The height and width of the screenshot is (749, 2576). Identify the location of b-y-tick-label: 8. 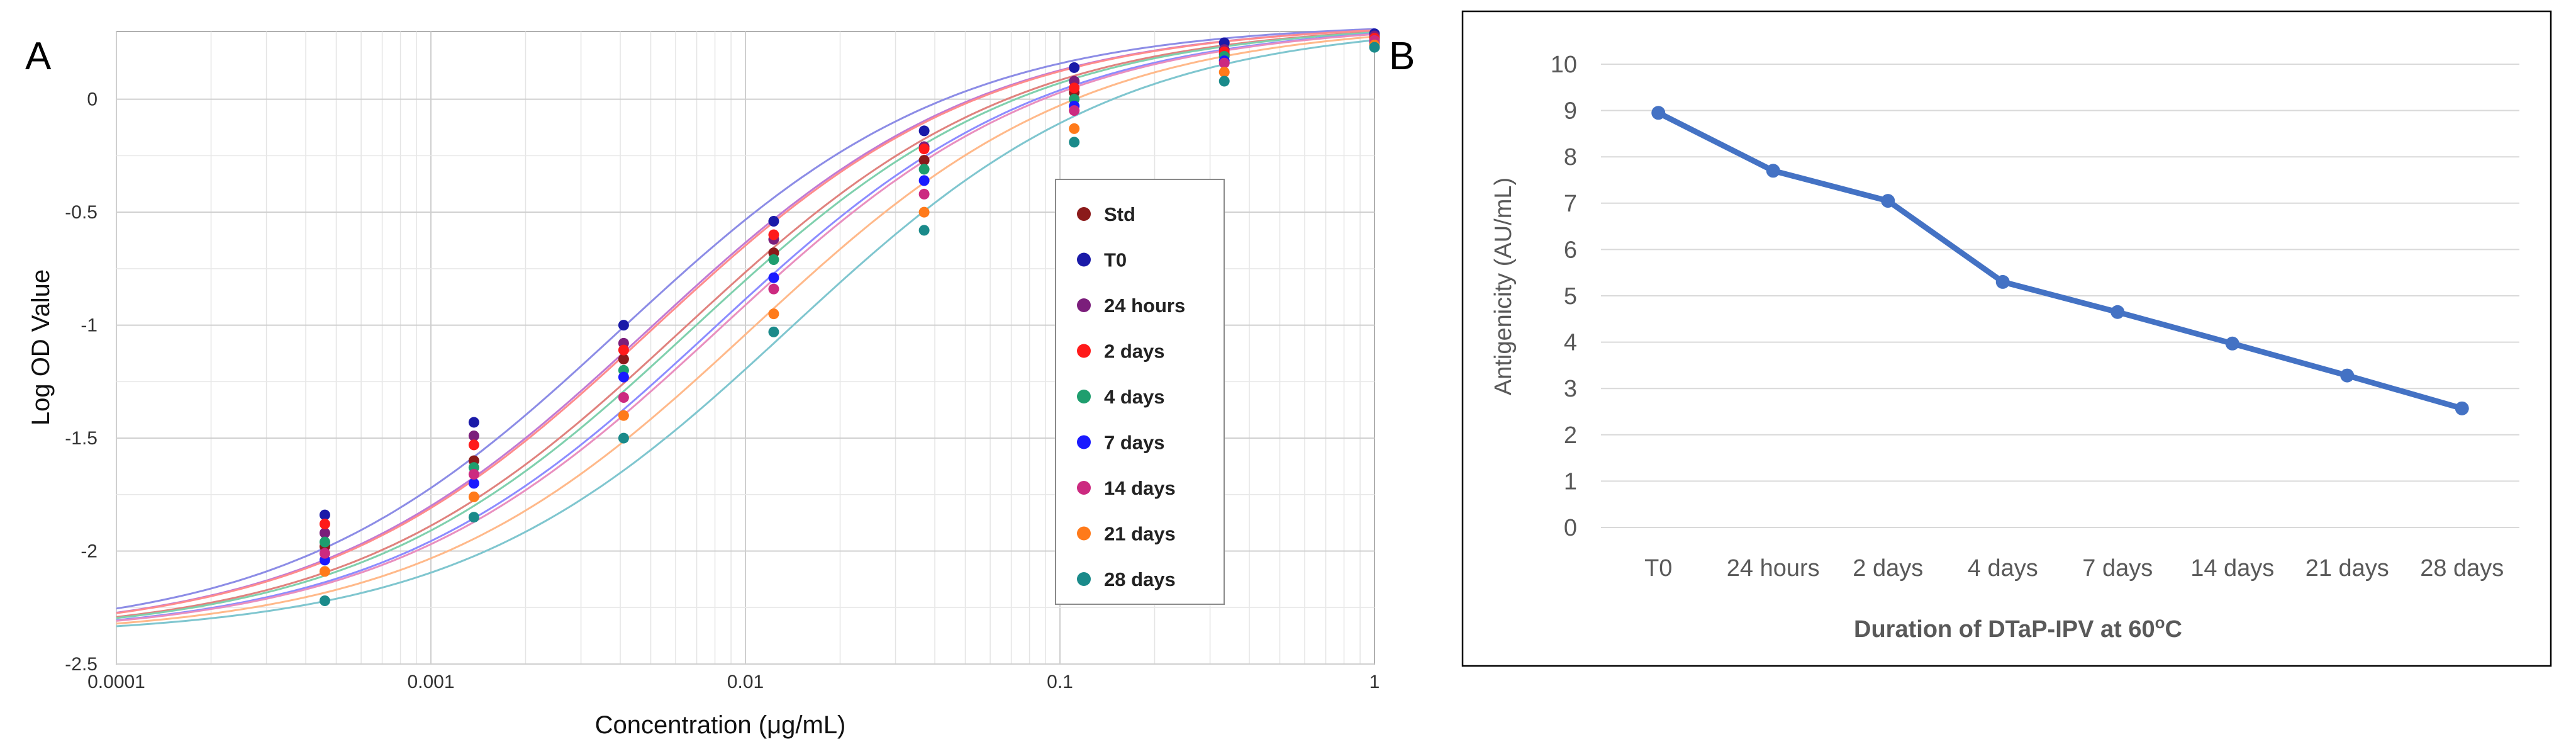
(1570, 157).